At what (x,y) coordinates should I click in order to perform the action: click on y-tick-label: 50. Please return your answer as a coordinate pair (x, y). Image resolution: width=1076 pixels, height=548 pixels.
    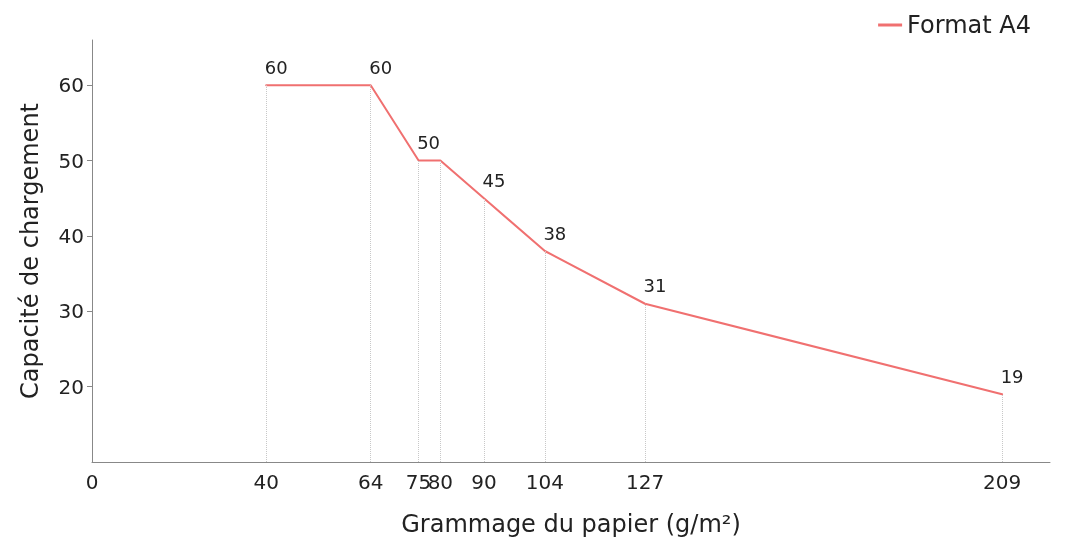
    Looking at the image, I should click on (71, 160).